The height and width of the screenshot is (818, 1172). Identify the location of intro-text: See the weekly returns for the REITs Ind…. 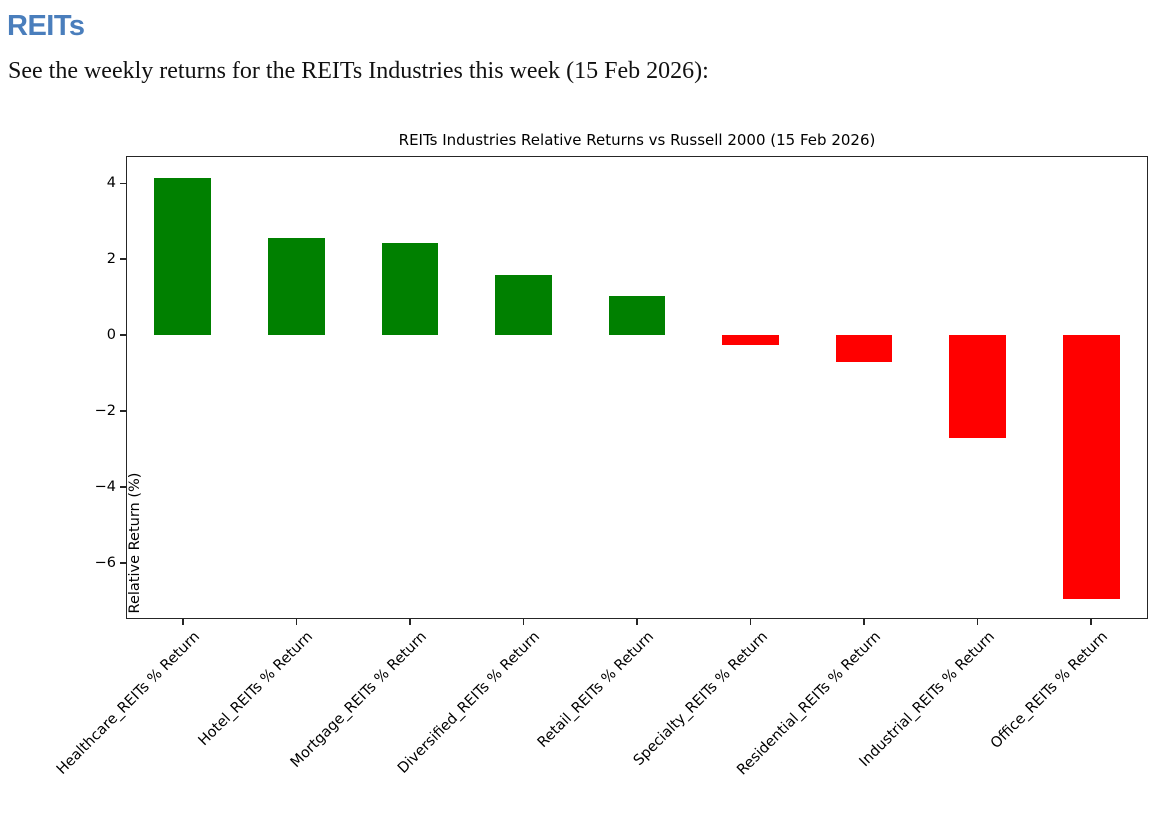
(358, 71).